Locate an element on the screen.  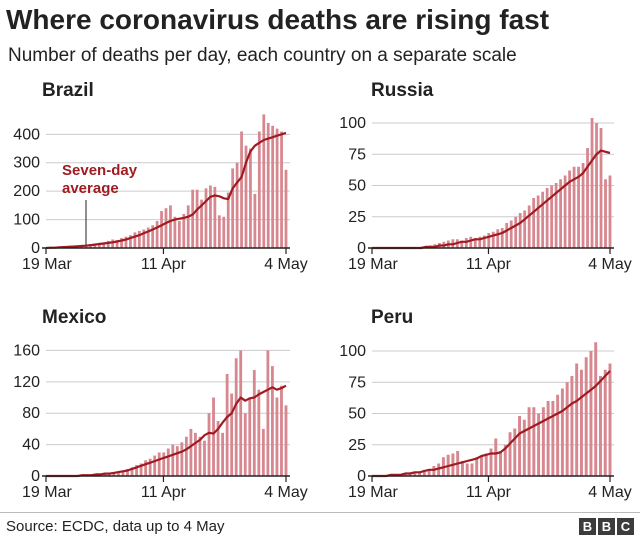
mexico-y-tick-label: 0 is located at coordinates (35, 476).